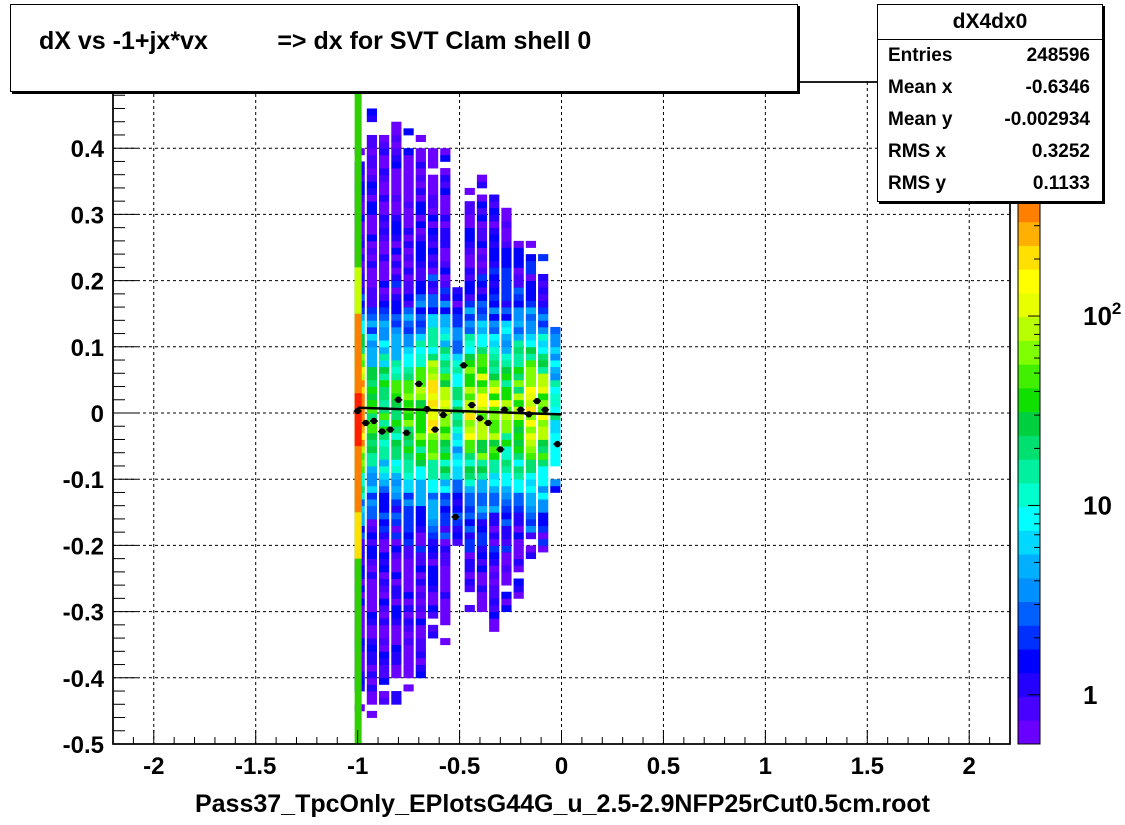  Describe the element at coordinates (1060, 151) in the screenshot. I see `stats-value: 0.3252` at that location.